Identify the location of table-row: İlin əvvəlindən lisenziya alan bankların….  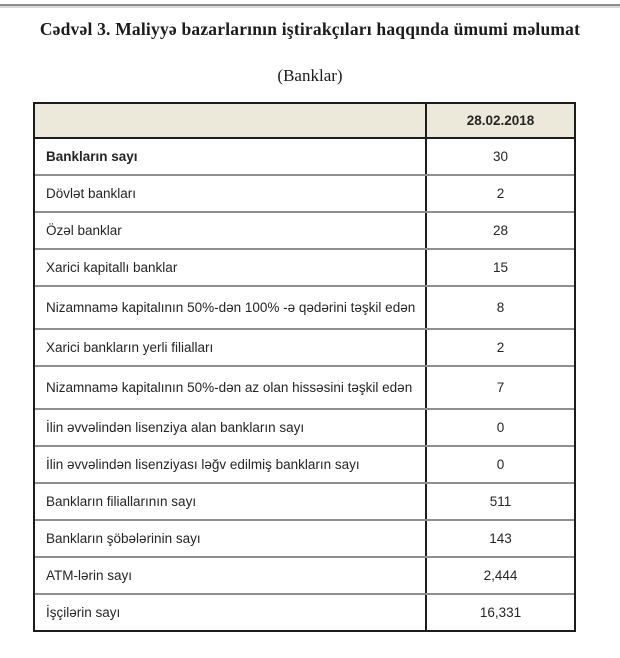
(304, 426).